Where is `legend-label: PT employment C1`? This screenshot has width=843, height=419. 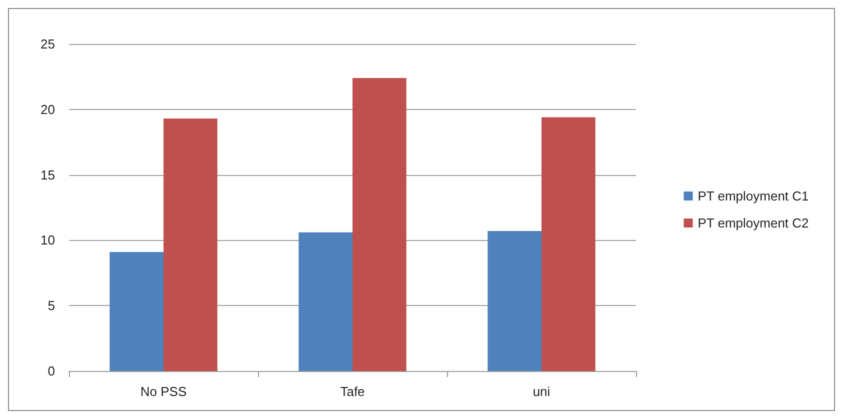
legend-label: PT employment C1 is located at coordinates (753, 196).